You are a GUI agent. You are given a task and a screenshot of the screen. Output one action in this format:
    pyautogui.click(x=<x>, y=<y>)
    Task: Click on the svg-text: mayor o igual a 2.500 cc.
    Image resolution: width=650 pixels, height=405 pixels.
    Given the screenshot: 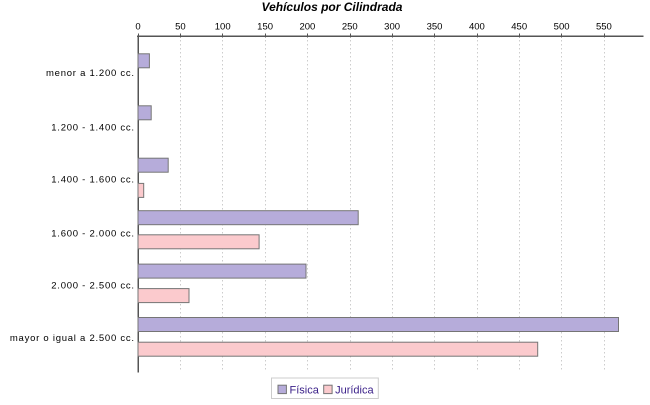 What is the action you would take?
    pyautogui.click(x=72, y=338)
    